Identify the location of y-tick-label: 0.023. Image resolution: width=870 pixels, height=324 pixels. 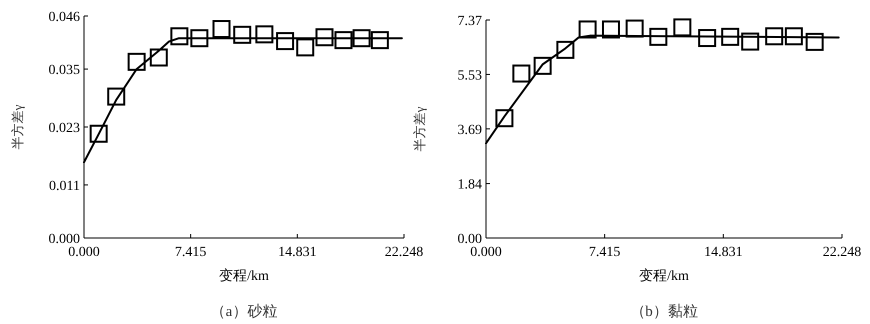
(64, 128).